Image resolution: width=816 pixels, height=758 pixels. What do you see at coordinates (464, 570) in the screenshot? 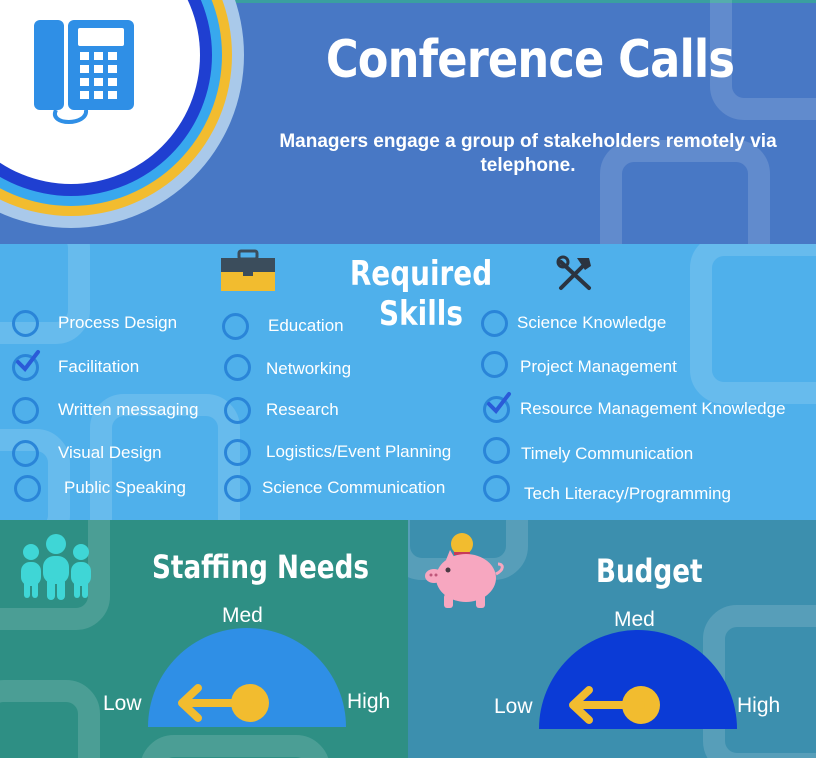
I see `piggy-bank-icon` at bounding box center [464, 570].